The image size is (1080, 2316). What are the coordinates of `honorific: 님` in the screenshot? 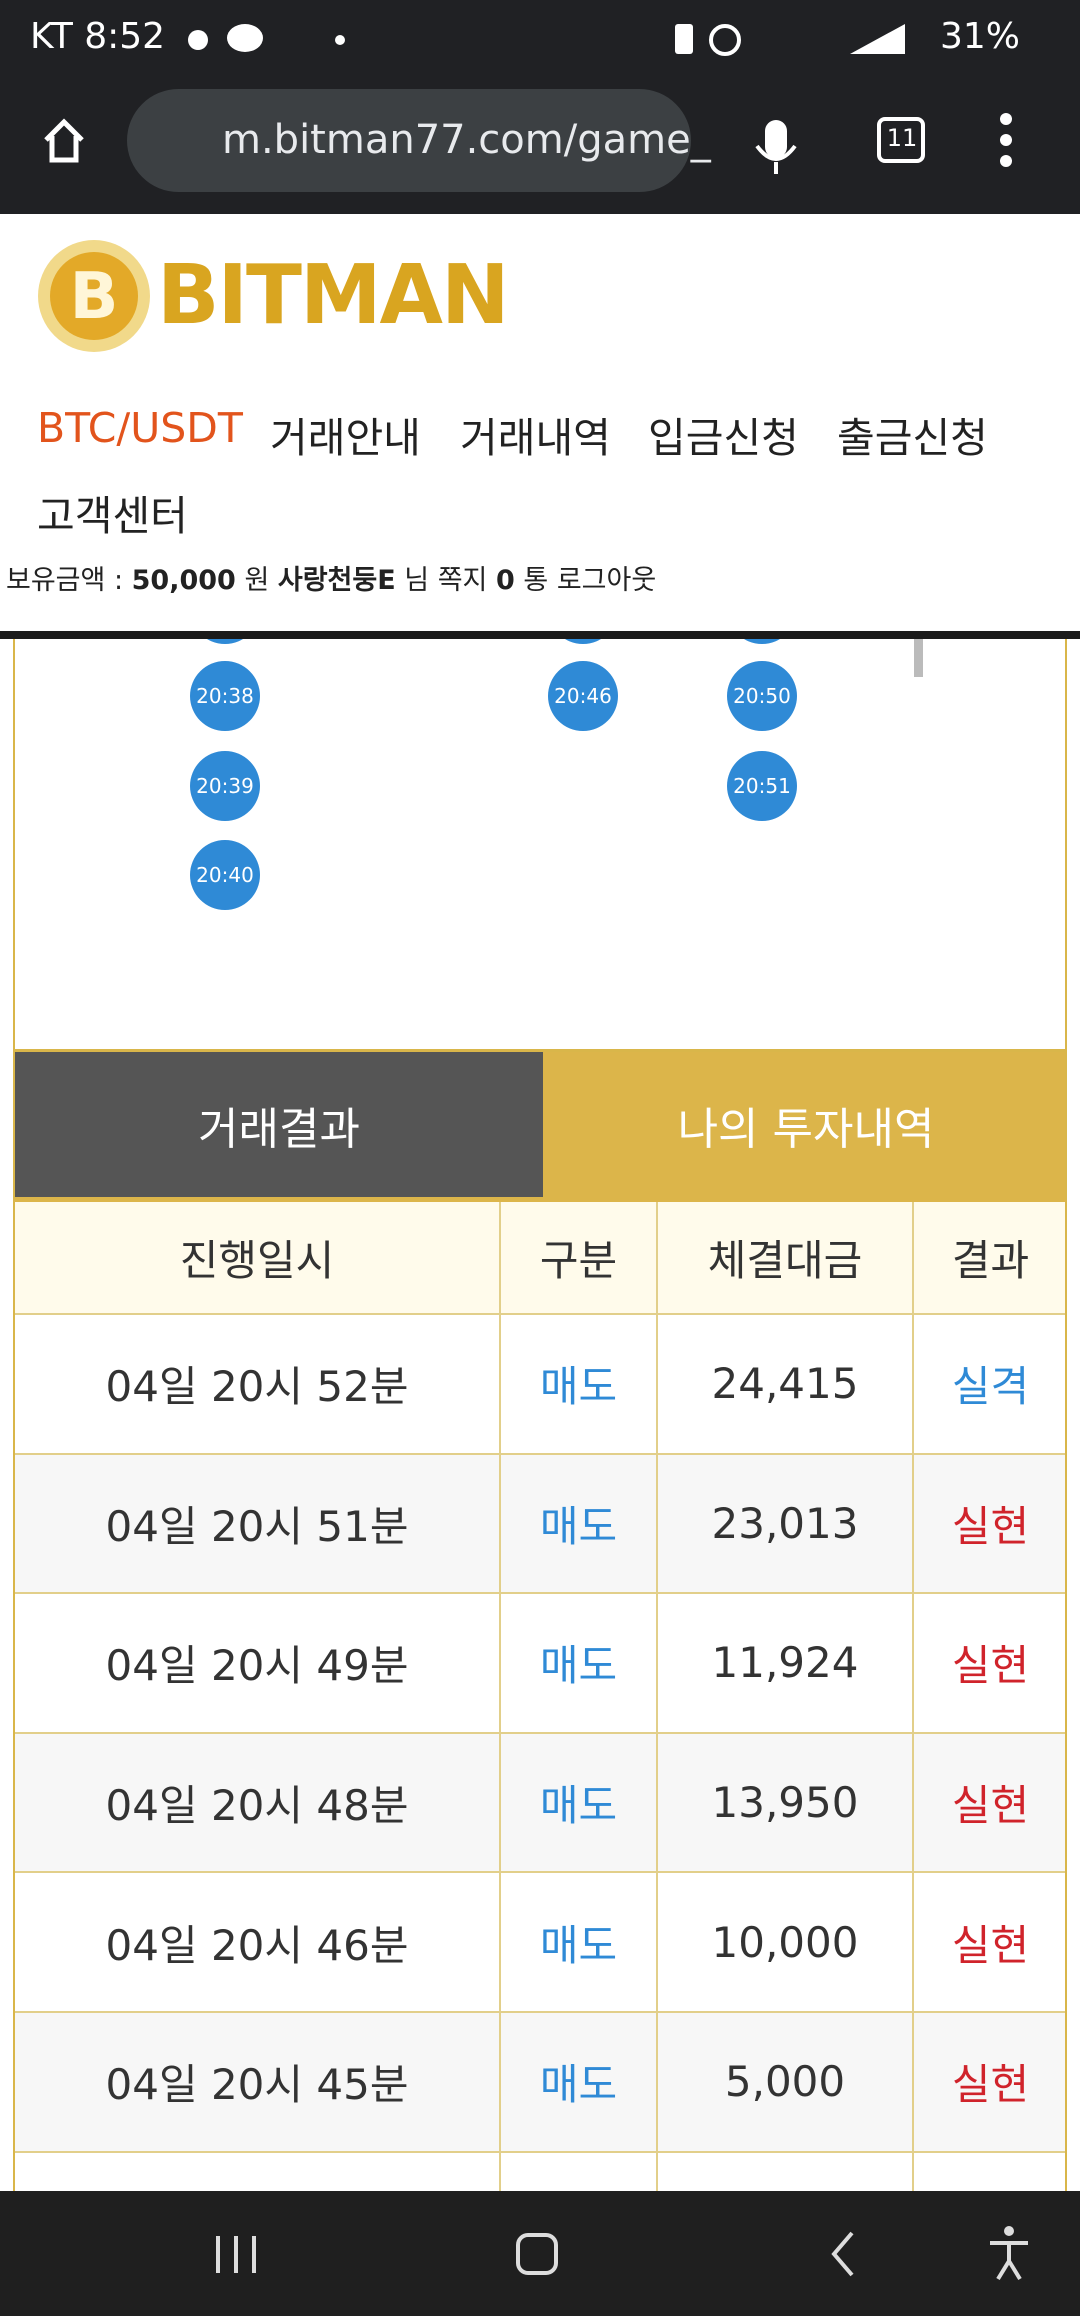 It's located at (417, 580).